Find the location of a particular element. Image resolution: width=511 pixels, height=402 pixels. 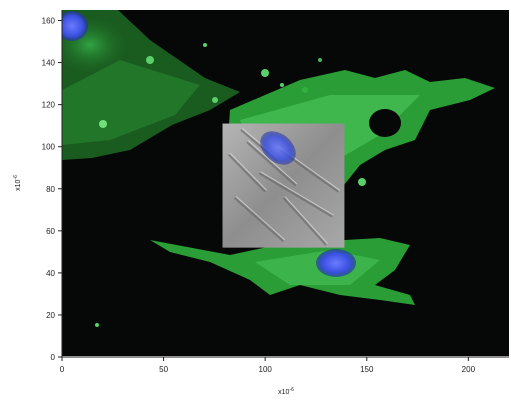

y-tick-label: 80 is located at coordinates (50, 189).